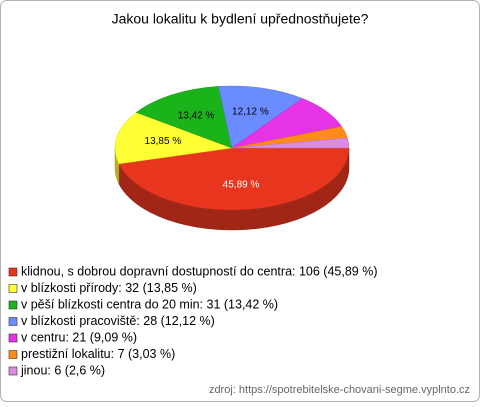 The image size is (480, 407). Describe the element at coordinates (109, 288) in the screenshot. I see `legend-label: v blízkosti přírody: 32 (13,85 %)` at that location.